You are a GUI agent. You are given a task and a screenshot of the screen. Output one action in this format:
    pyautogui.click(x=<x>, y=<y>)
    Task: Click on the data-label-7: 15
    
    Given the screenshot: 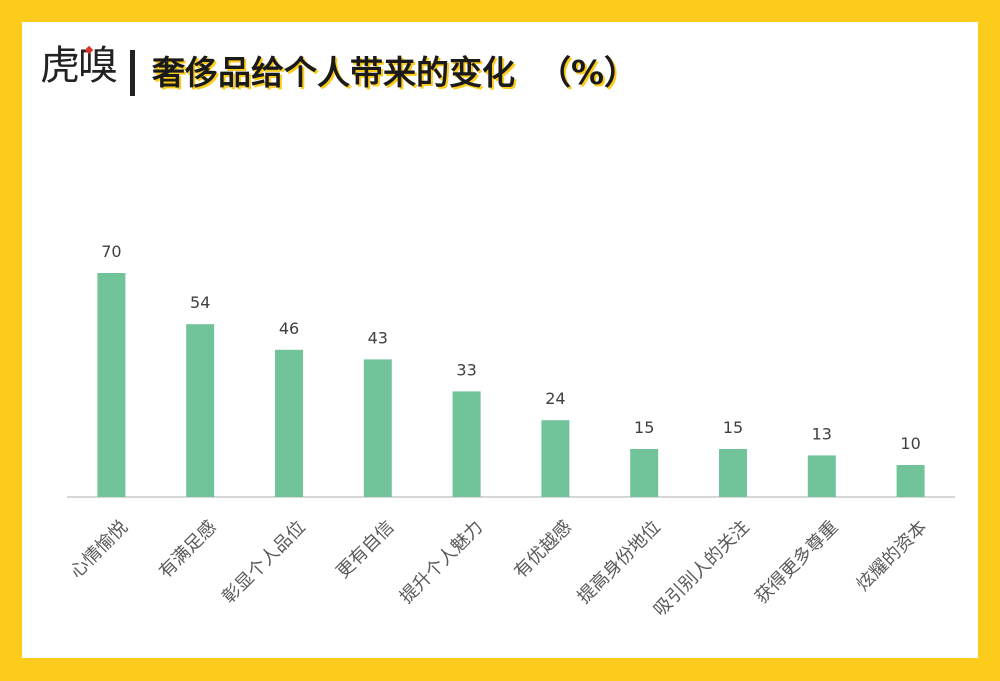 What is the action you would take?
    pyautogui.click(x=644, y=427)
    